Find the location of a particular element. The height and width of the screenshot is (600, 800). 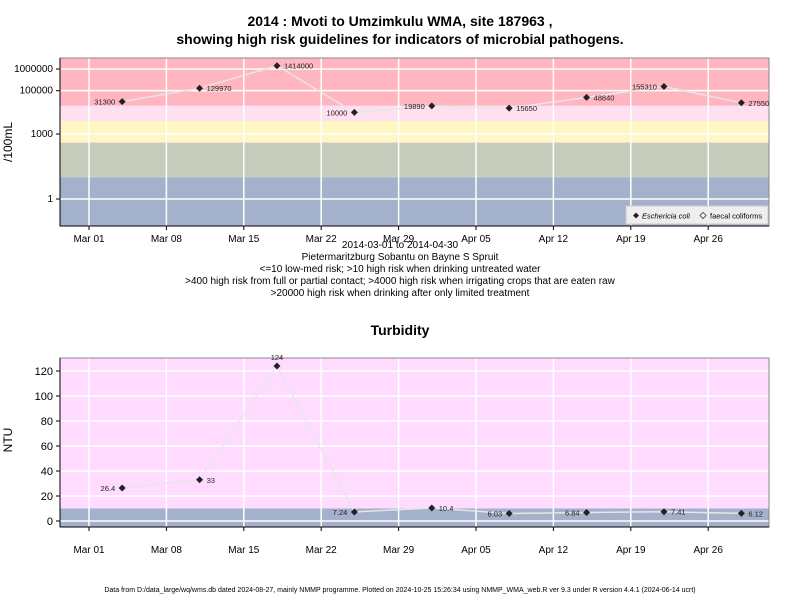

band-drinking-risk is located at coordinates (414, 160).